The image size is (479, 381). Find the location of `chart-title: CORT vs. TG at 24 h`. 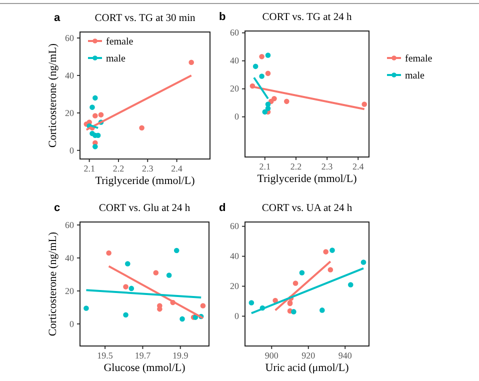

chart-title: CORT vs. TG at 24 h is located at coordinates (307, 17).